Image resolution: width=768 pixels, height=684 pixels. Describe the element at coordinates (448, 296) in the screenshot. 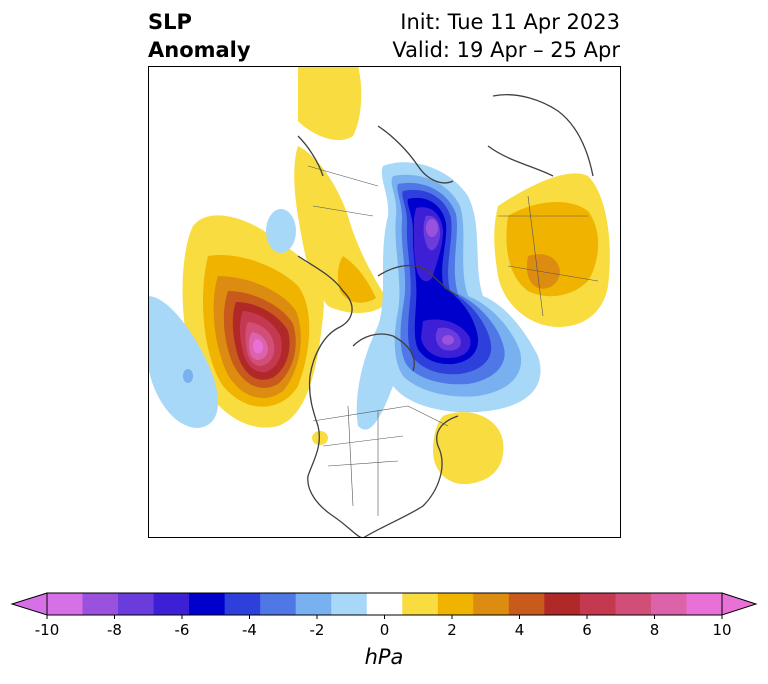

I see `polar-low-anomaly` at that location.